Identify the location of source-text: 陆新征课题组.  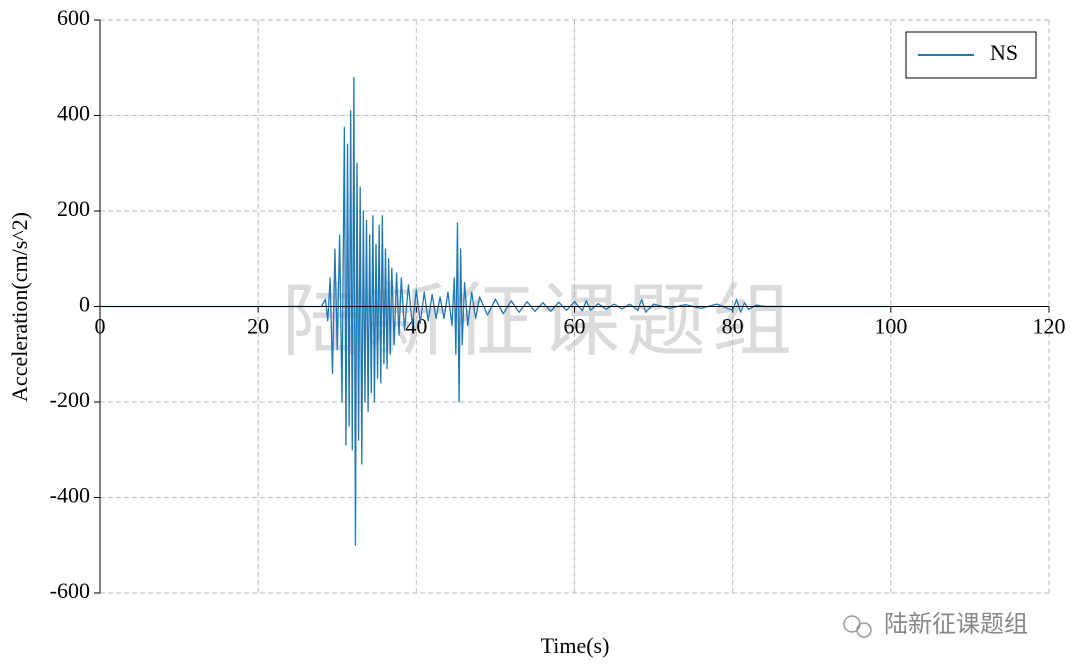
(956, 624).